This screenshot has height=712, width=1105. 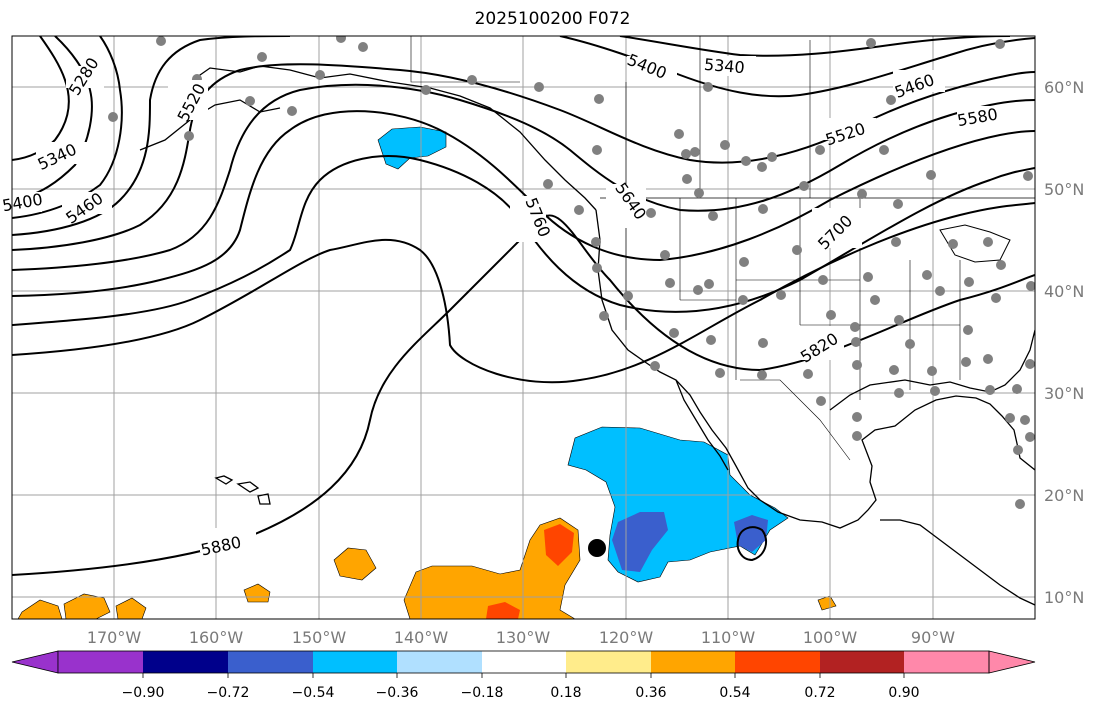 I want to click on map-title: 2025100200 F072, so click(x=552, y=19).